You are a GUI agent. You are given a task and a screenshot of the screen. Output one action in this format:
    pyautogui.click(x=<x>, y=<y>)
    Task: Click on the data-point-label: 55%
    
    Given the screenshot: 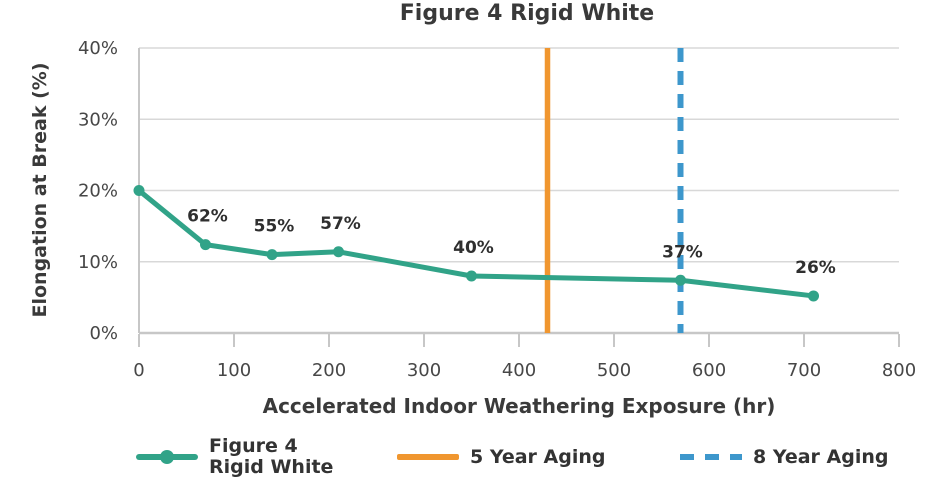 What is the action you would take?
    pyautogui.click(x=274, y=227)
    